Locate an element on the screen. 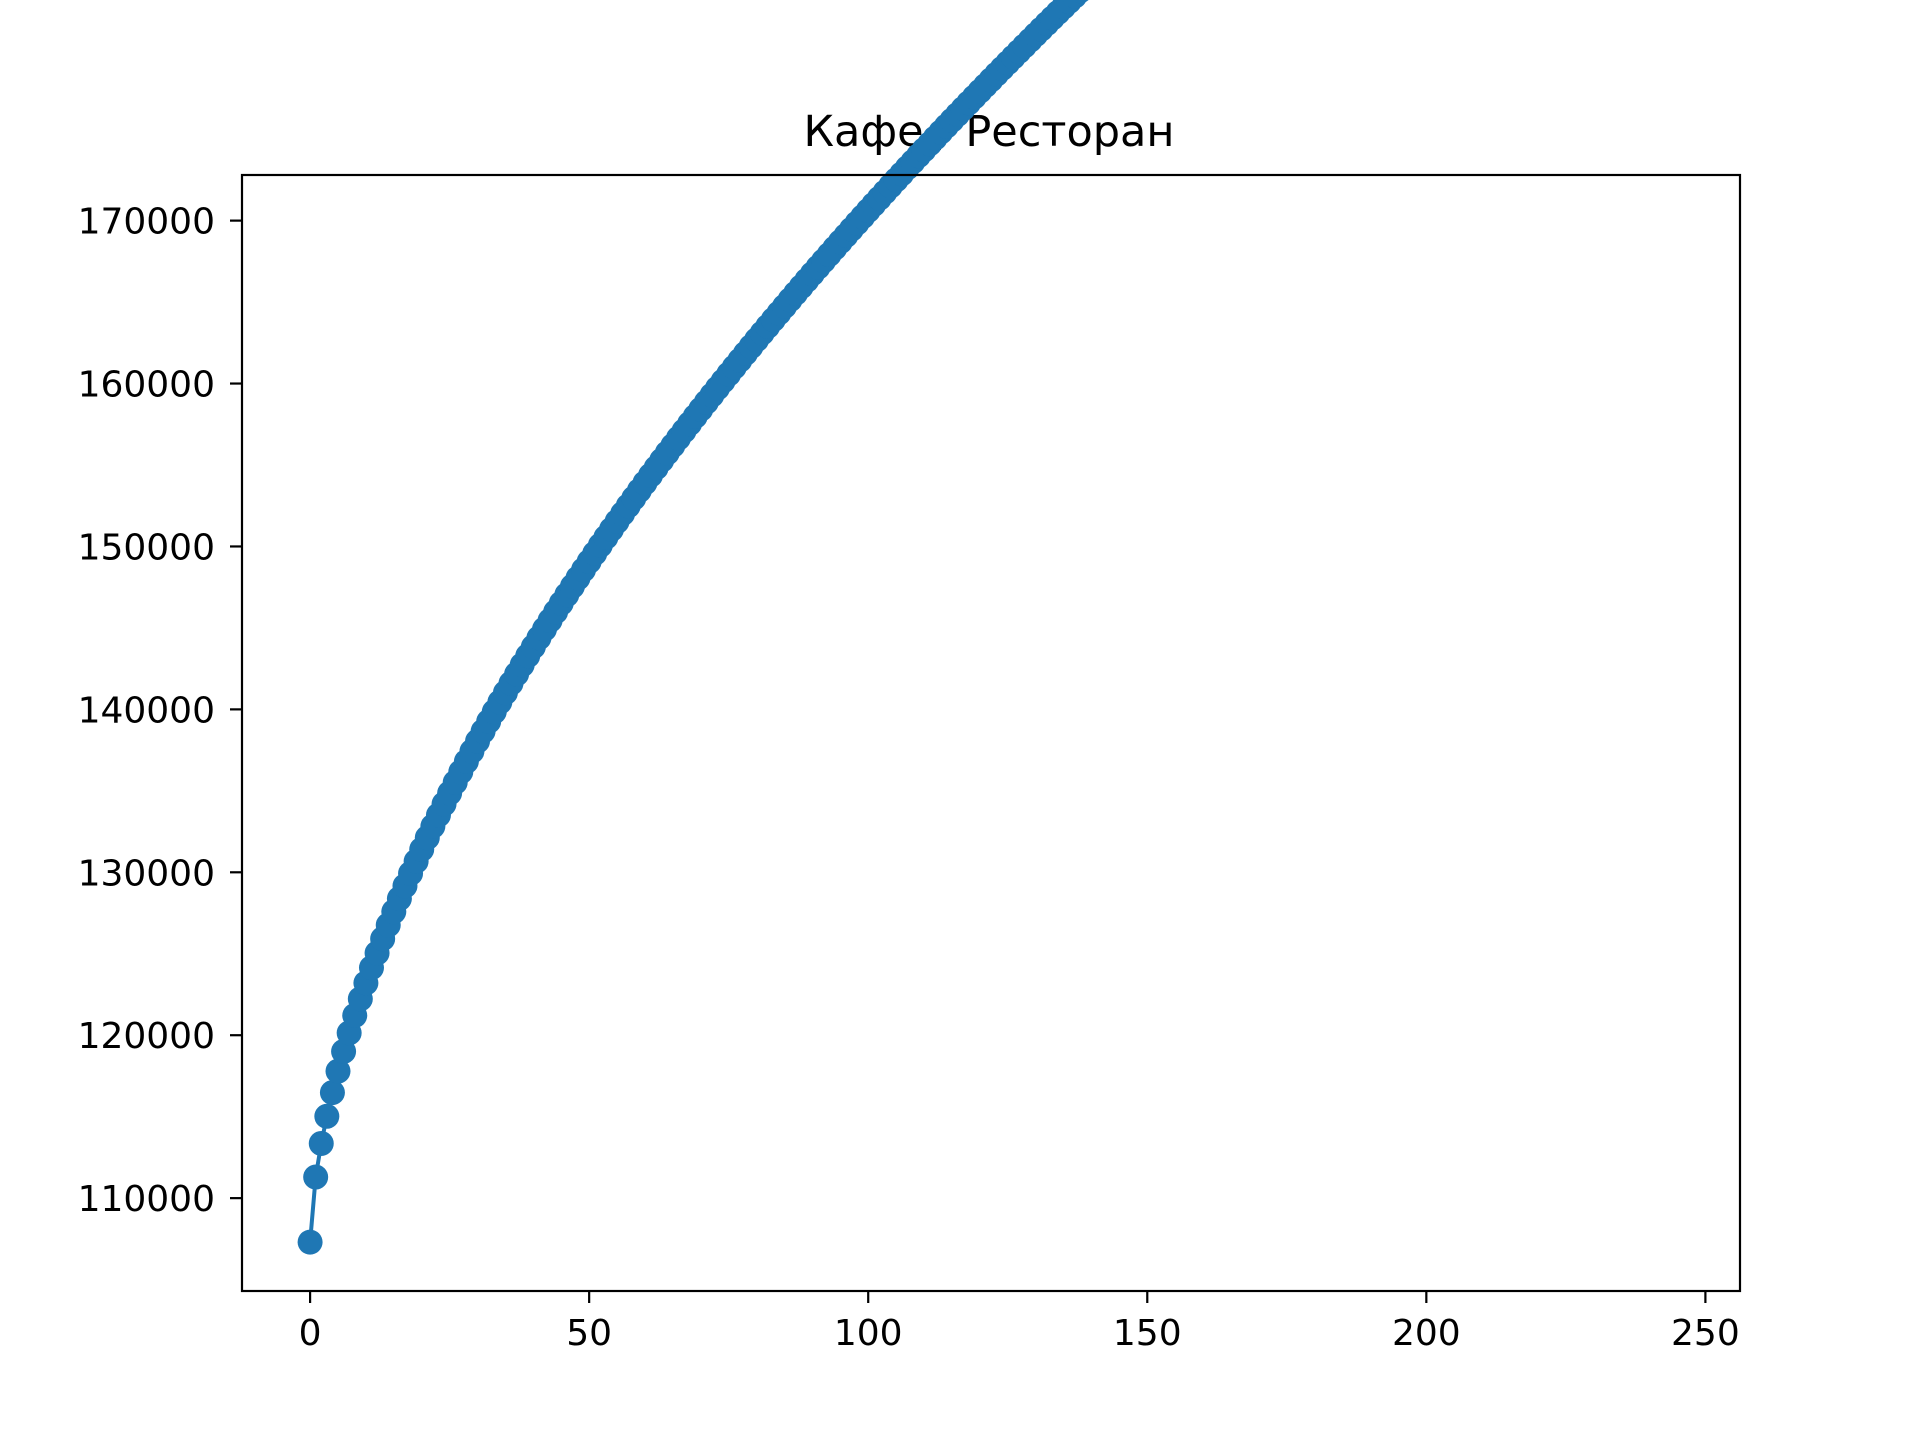  x-tick-label: 0 is located at coordinates (310, 1333).